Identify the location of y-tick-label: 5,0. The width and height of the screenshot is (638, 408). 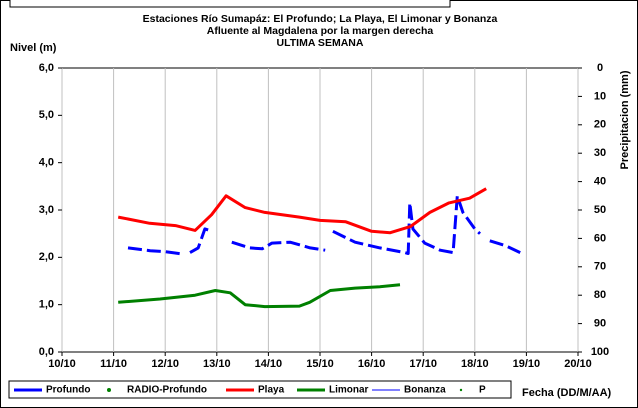
(46, 115).